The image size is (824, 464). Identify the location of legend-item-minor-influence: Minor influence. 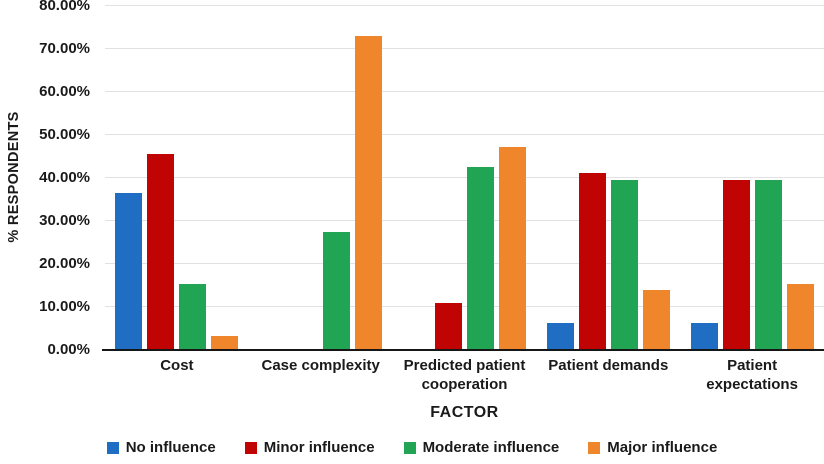
(309, 447).